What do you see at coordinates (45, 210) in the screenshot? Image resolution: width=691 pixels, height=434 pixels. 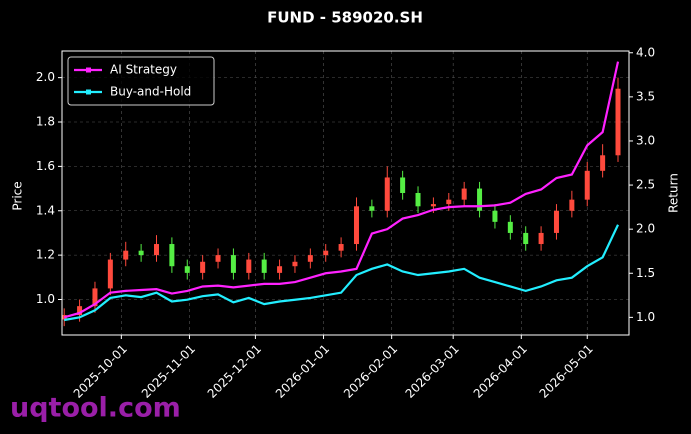 I see `y-tick-label: 1.4` at bounding box center [45, 210].